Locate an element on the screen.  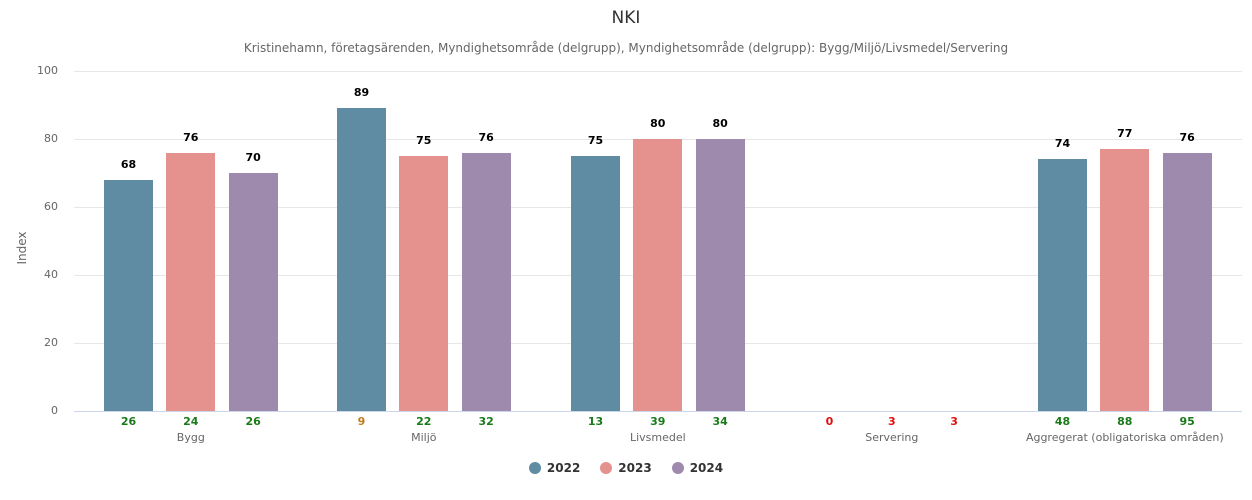
y-tick-label: 0 is located at coordinates (54, 410).